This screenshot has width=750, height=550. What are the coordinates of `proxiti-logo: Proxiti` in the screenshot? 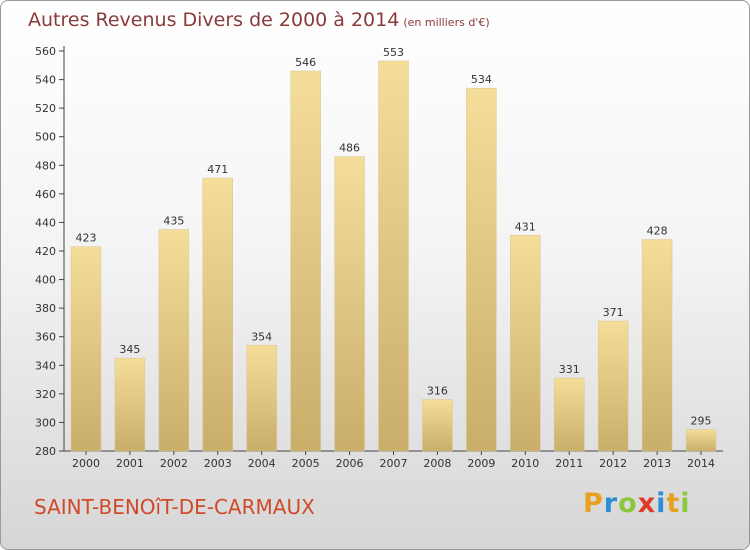 It's located at (637, 503).